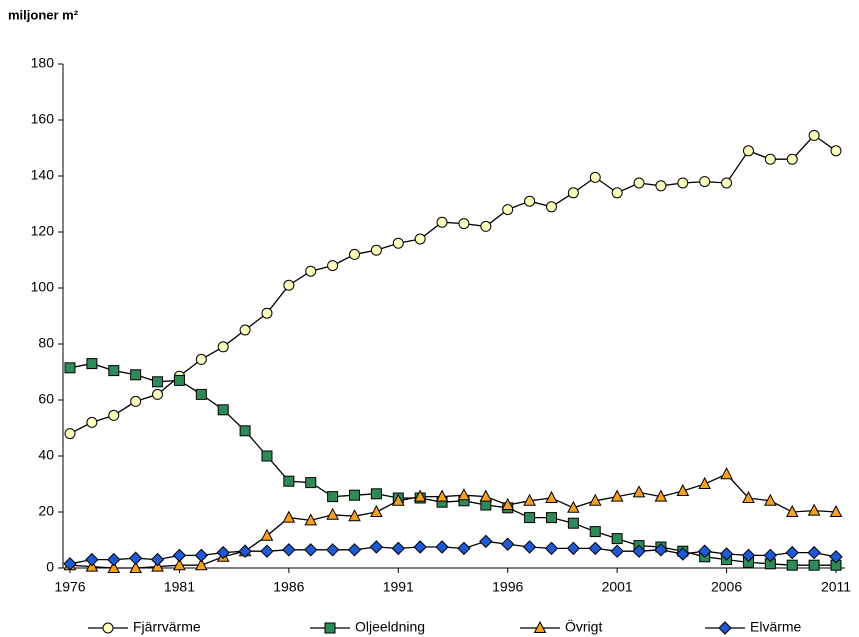 The height and width of the screenshot is (637, 859). Describe the element at coordinates (43, 119) in the screenshot. I see `y-tick-label: 160` at that location.